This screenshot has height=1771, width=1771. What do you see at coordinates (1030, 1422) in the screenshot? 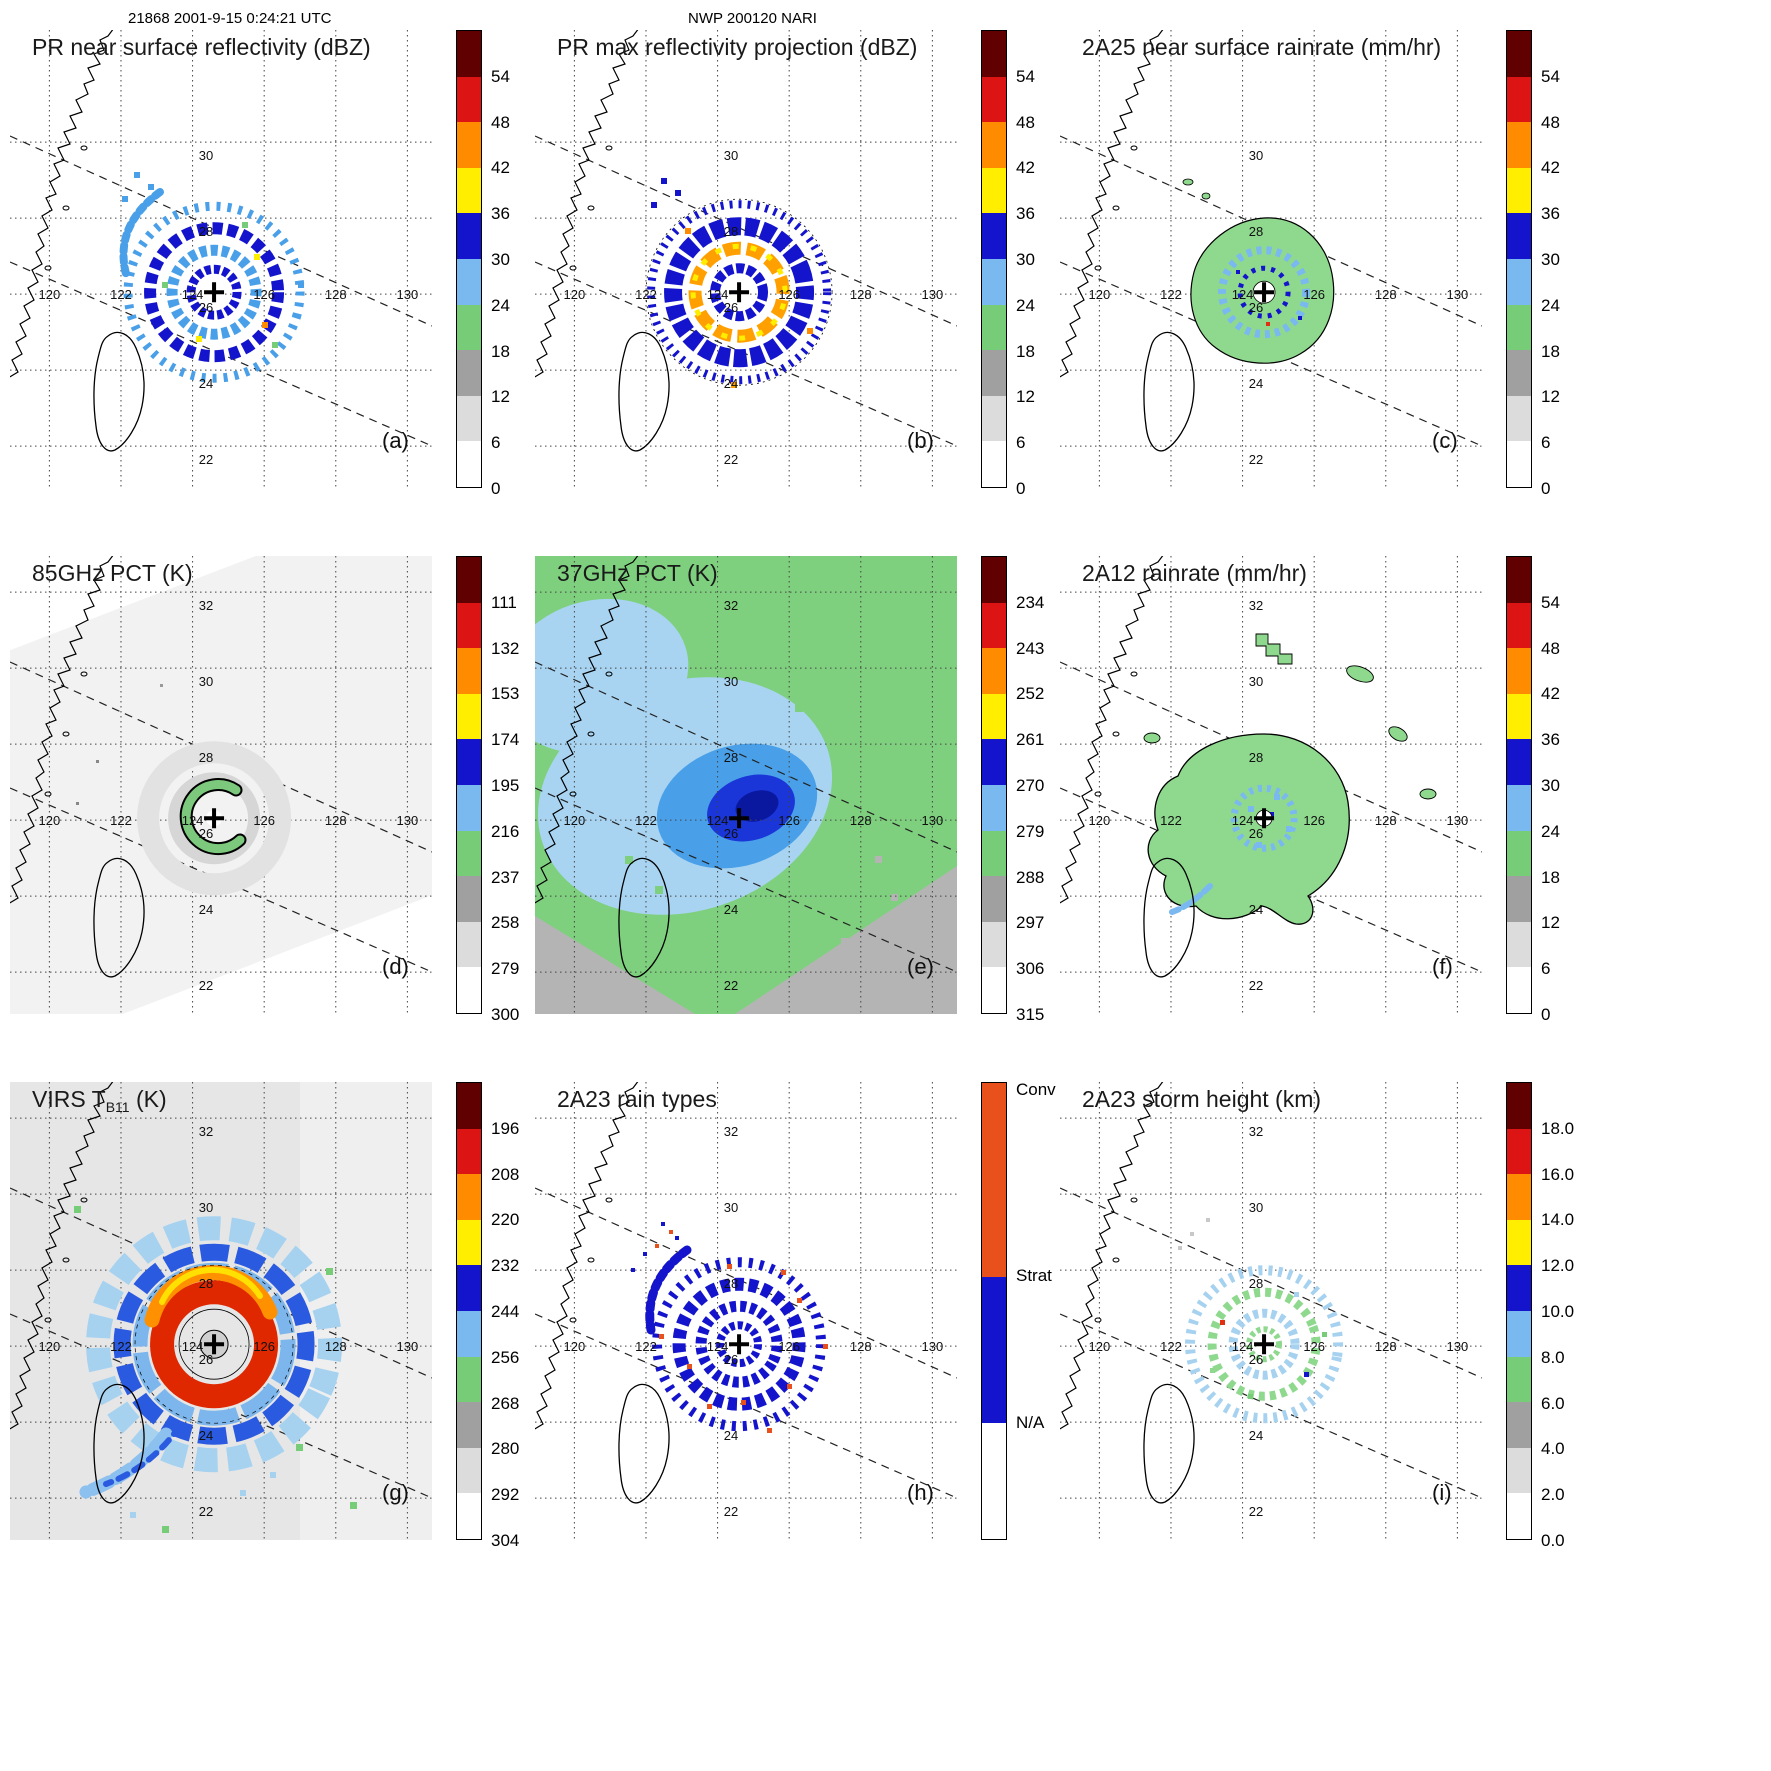
I see `colorbar-tick: N/A` at bounding box center [1030, 1422].